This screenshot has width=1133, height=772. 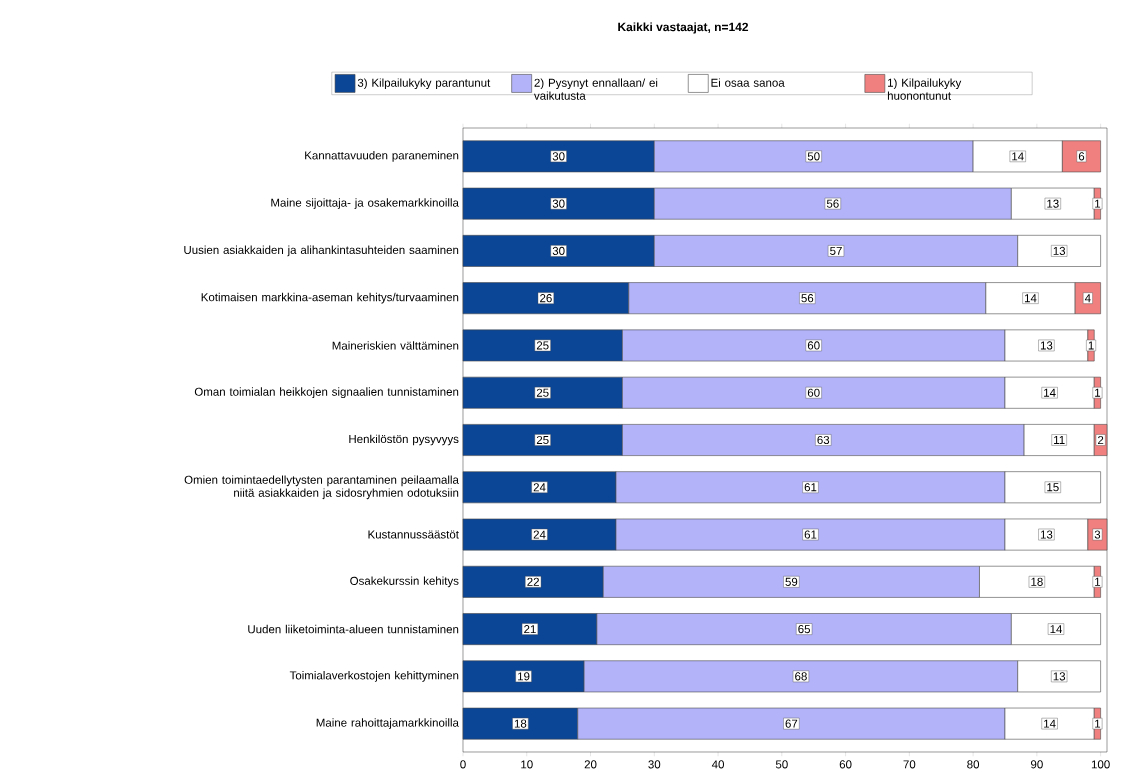 I want to click on x-tick-label: 80, so click(x=973, y=764).